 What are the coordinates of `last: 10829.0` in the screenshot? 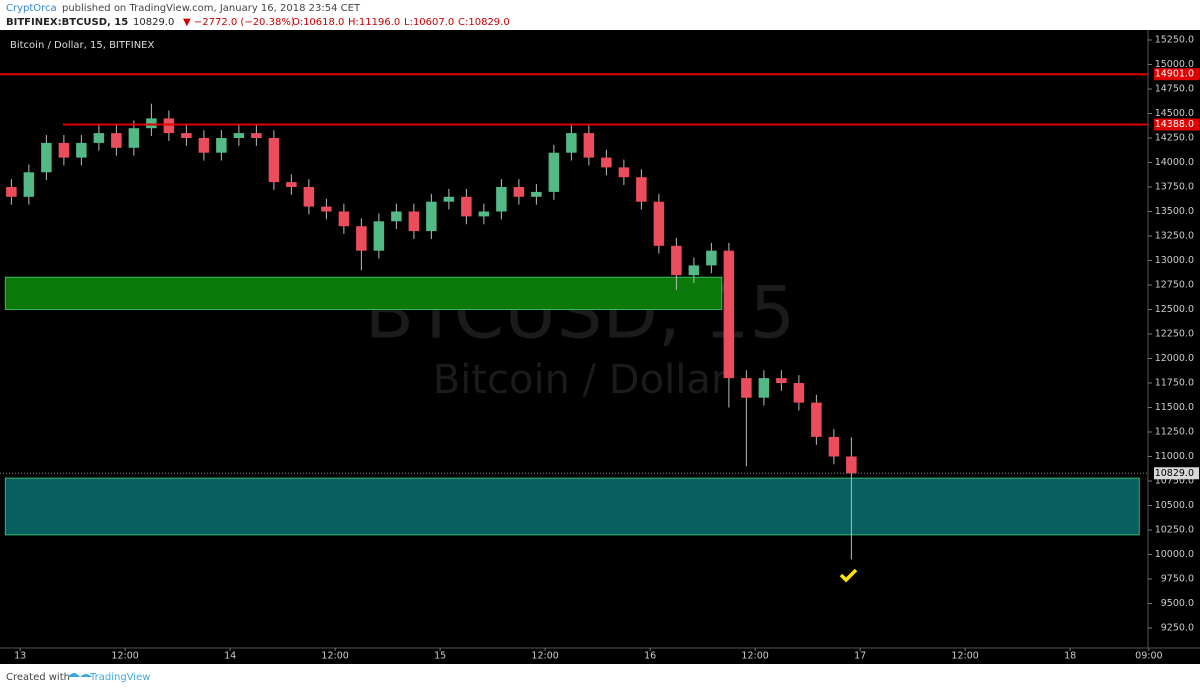 It's located at (153, 22).